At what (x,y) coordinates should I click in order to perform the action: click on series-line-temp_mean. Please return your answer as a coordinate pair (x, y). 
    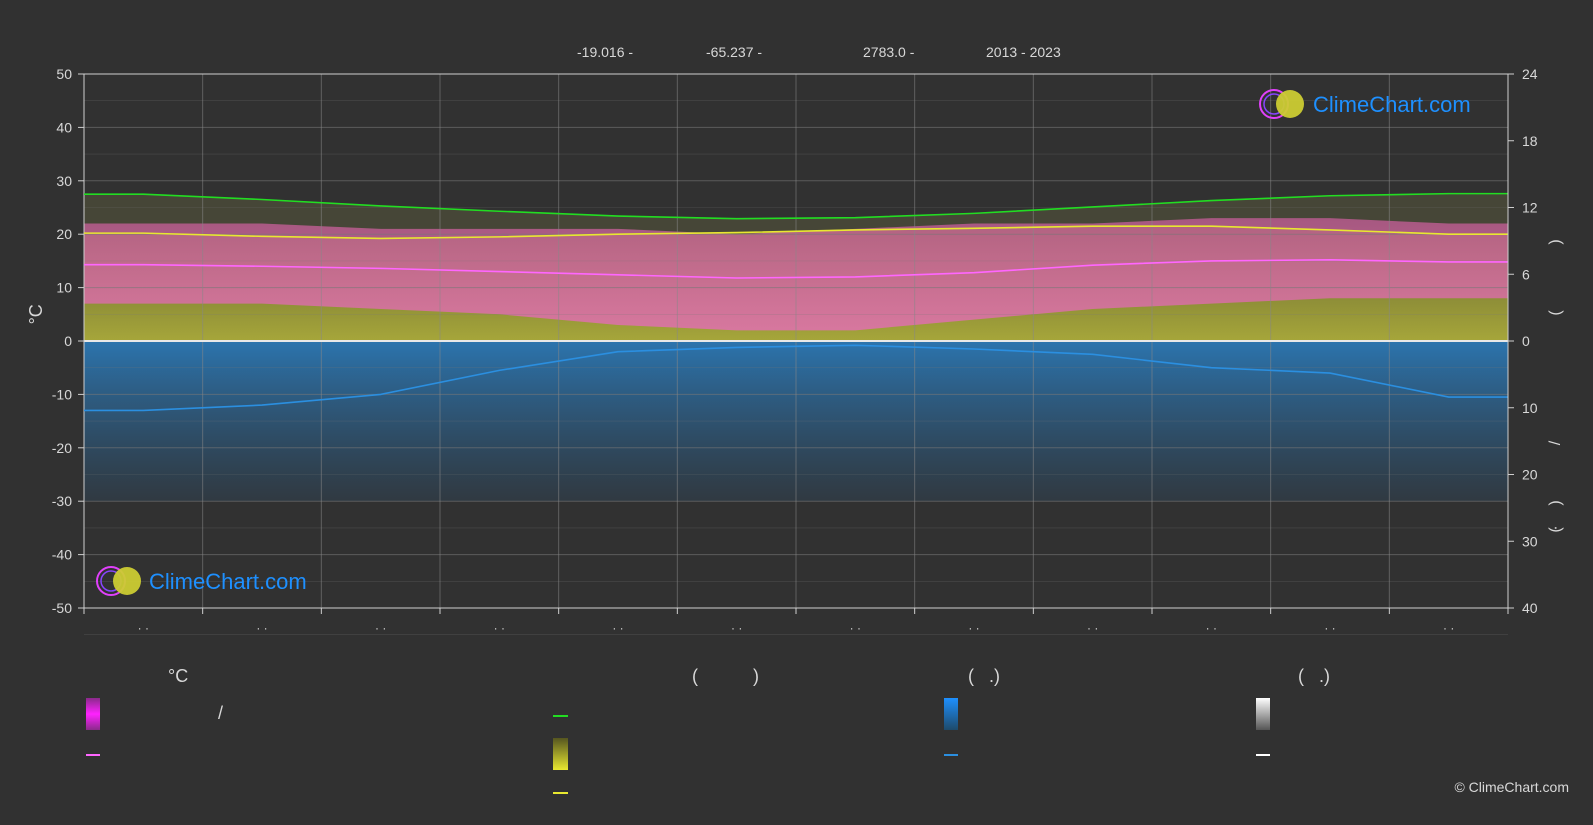
    Looking at the image, I should click on (796, 269).